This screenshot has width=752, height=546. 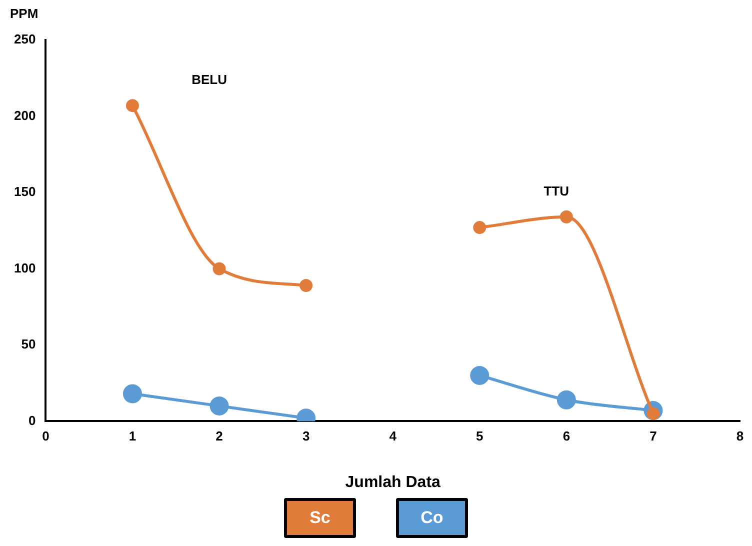 I want to click on x-tick-label: 0, so click(x=46, y=436).